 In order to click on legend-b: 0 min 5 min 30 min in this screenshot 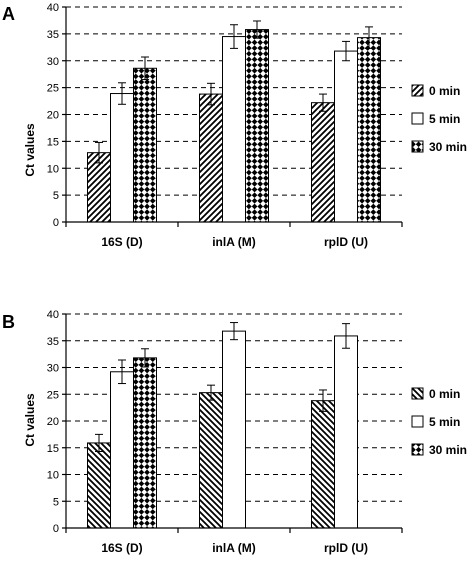, I will do `click(439, 422)`.